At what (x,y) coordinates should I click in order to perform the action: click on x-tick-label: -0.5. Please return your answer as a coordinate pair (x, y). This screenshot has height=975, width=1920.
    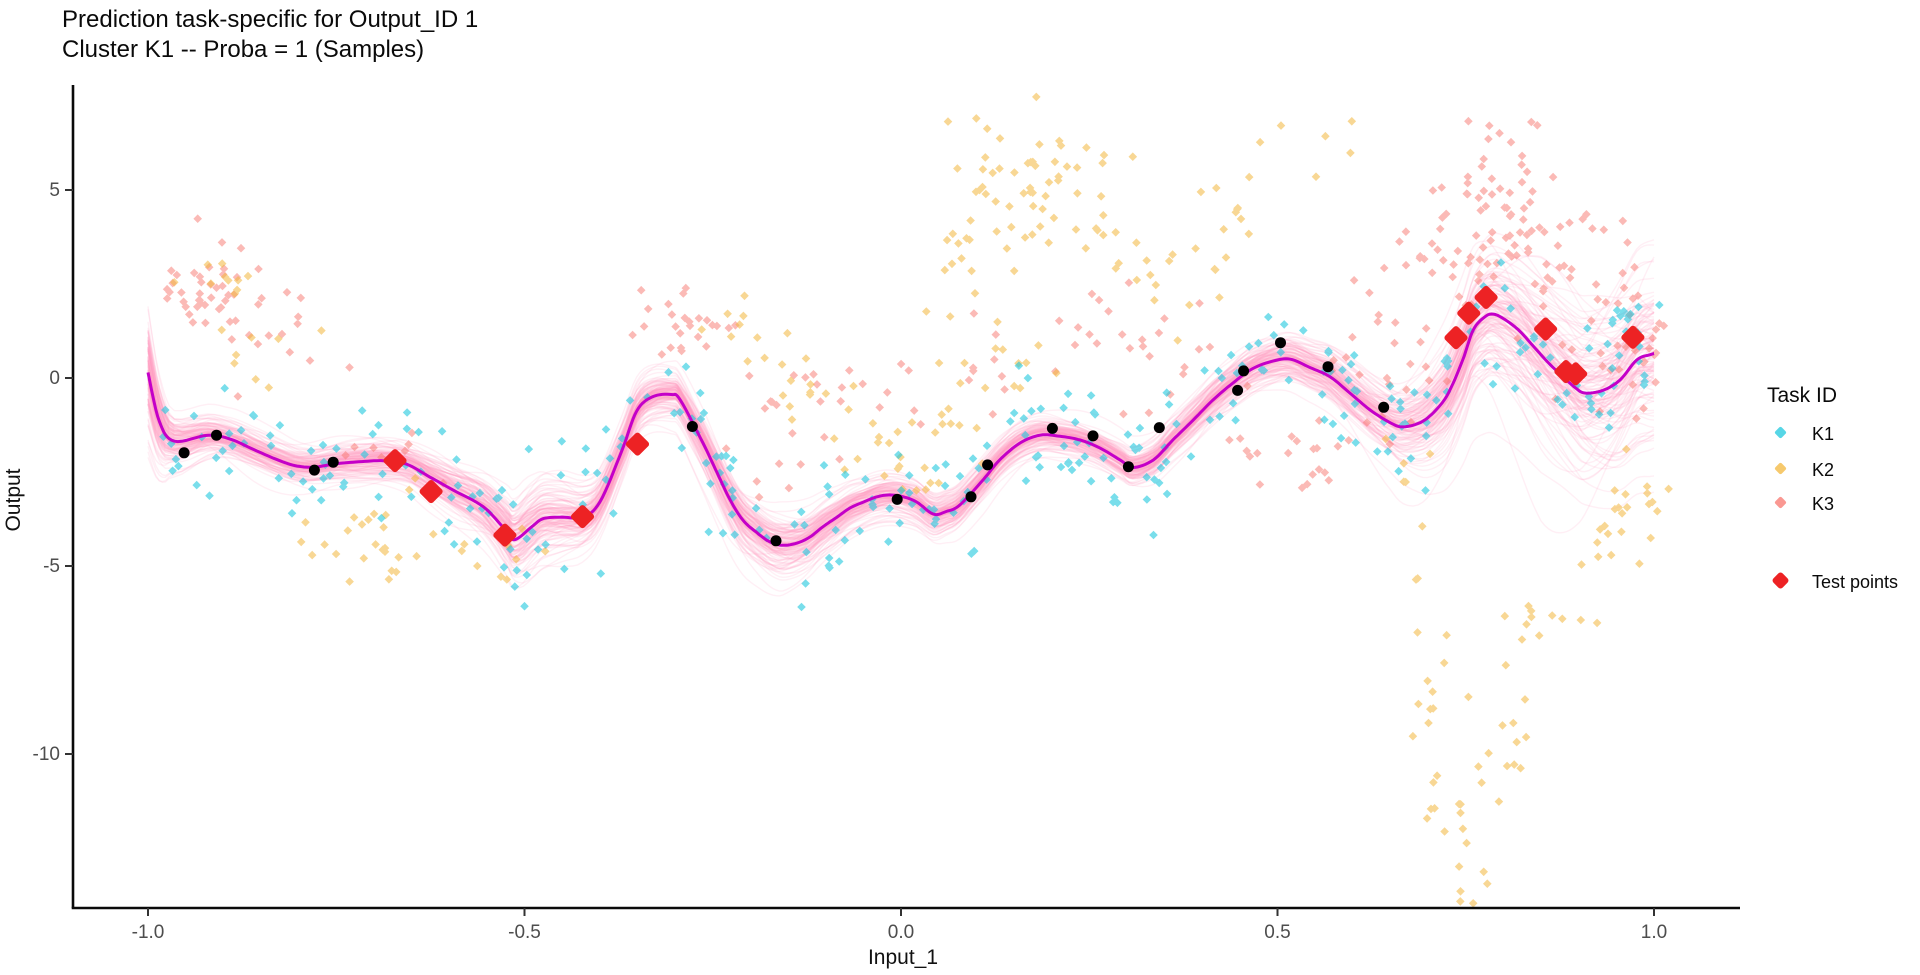
    Looking at the image, I should click on (524, 932).